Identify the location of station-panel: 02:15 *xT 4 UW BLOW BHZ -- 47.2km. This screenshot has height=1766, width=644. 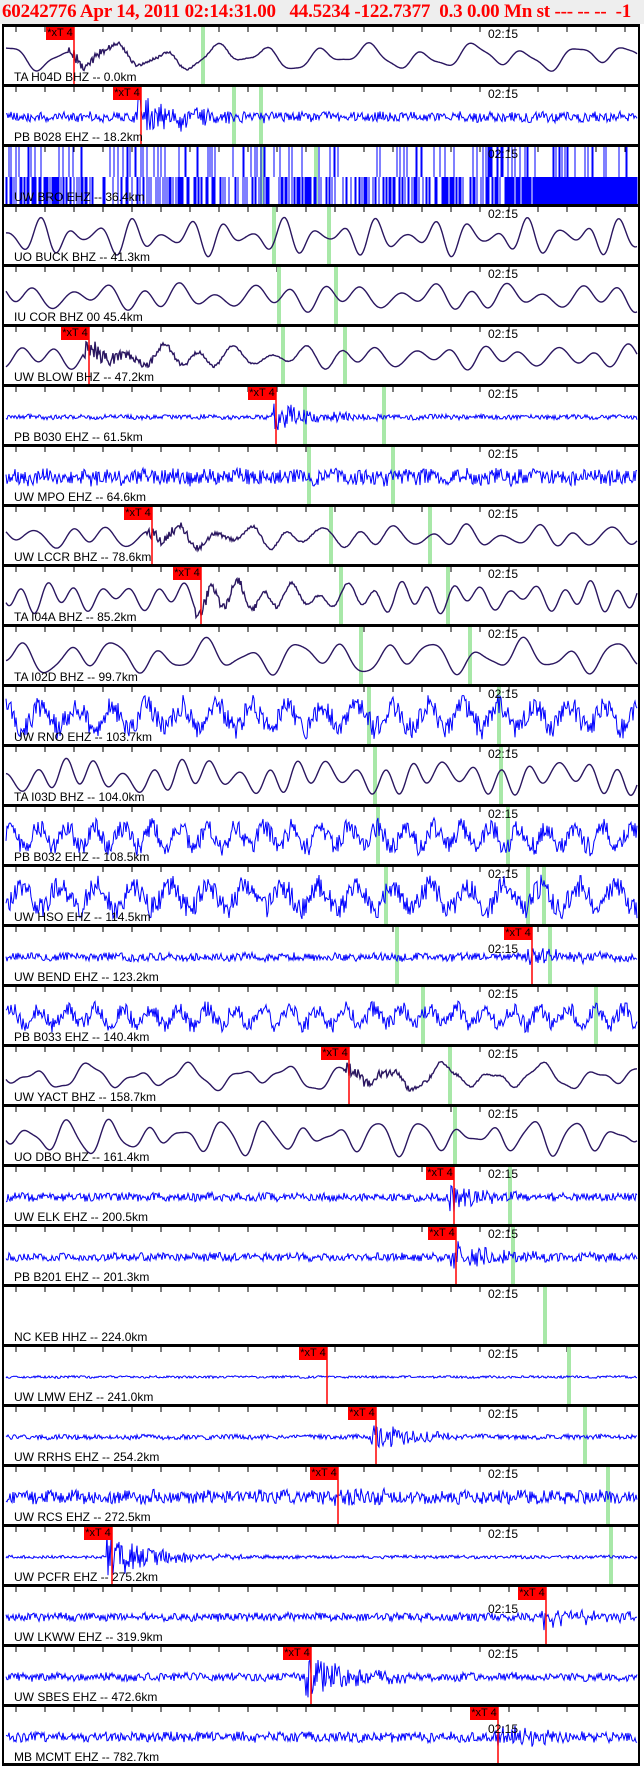
(321, 354).